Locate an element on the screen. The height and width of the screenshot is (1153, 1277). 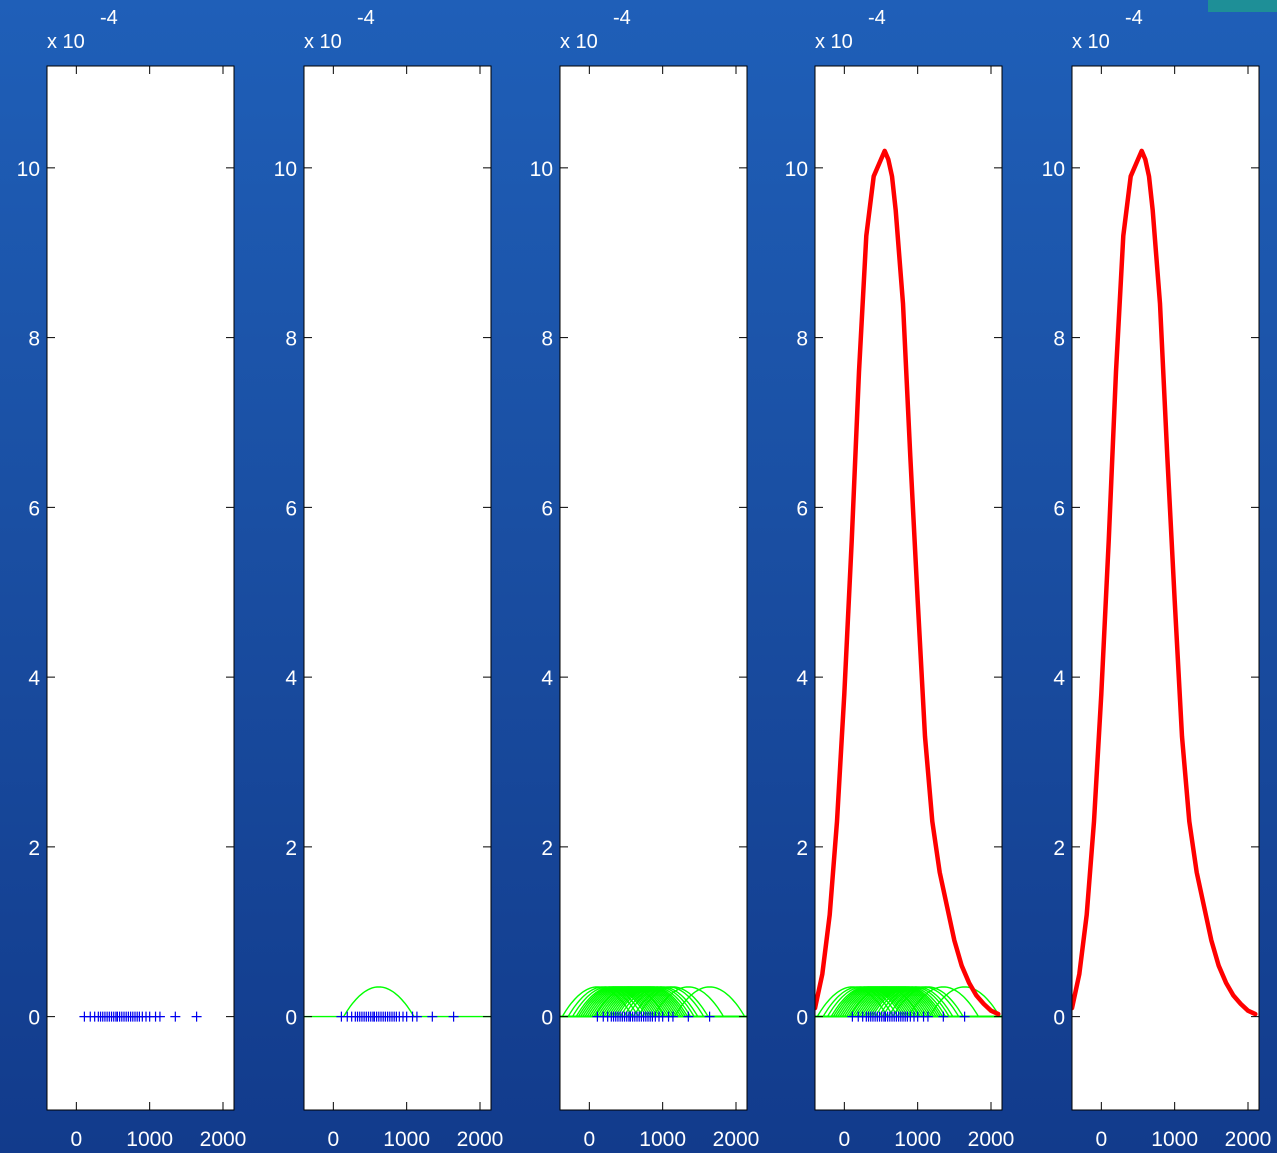
corner-accent is located at coordinates (1242, 6).